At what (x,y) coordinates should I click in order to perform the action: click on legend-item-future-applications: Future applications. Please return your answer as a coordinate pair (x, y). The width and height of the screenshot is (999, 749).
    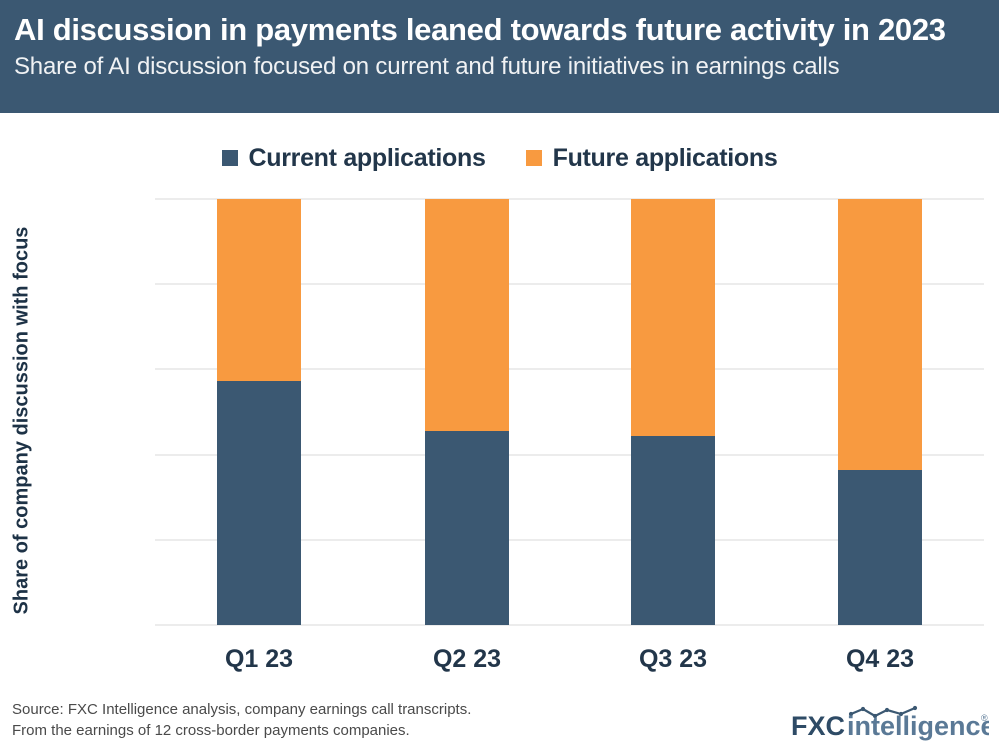
    Looking at the image, I should click on (651, 158).